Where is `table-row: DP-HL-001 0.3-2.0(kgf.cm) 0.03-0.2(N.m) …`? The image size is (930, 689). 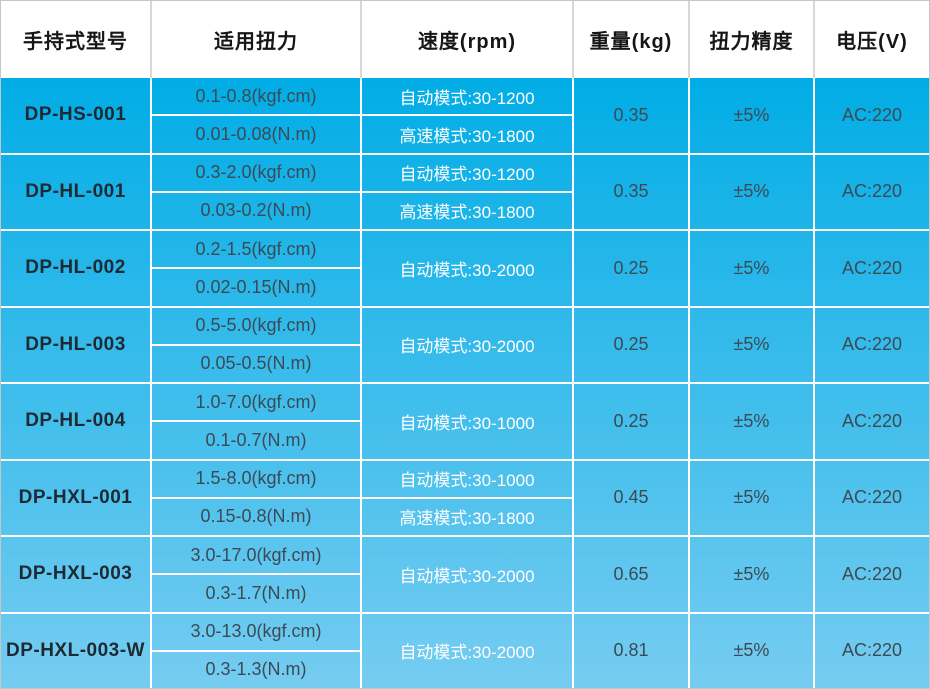
table-row: DP-HL-001 0.3-2.0(kgf.cm) 0.03-0.2(N.m) … is located at coordinates (465, 190).